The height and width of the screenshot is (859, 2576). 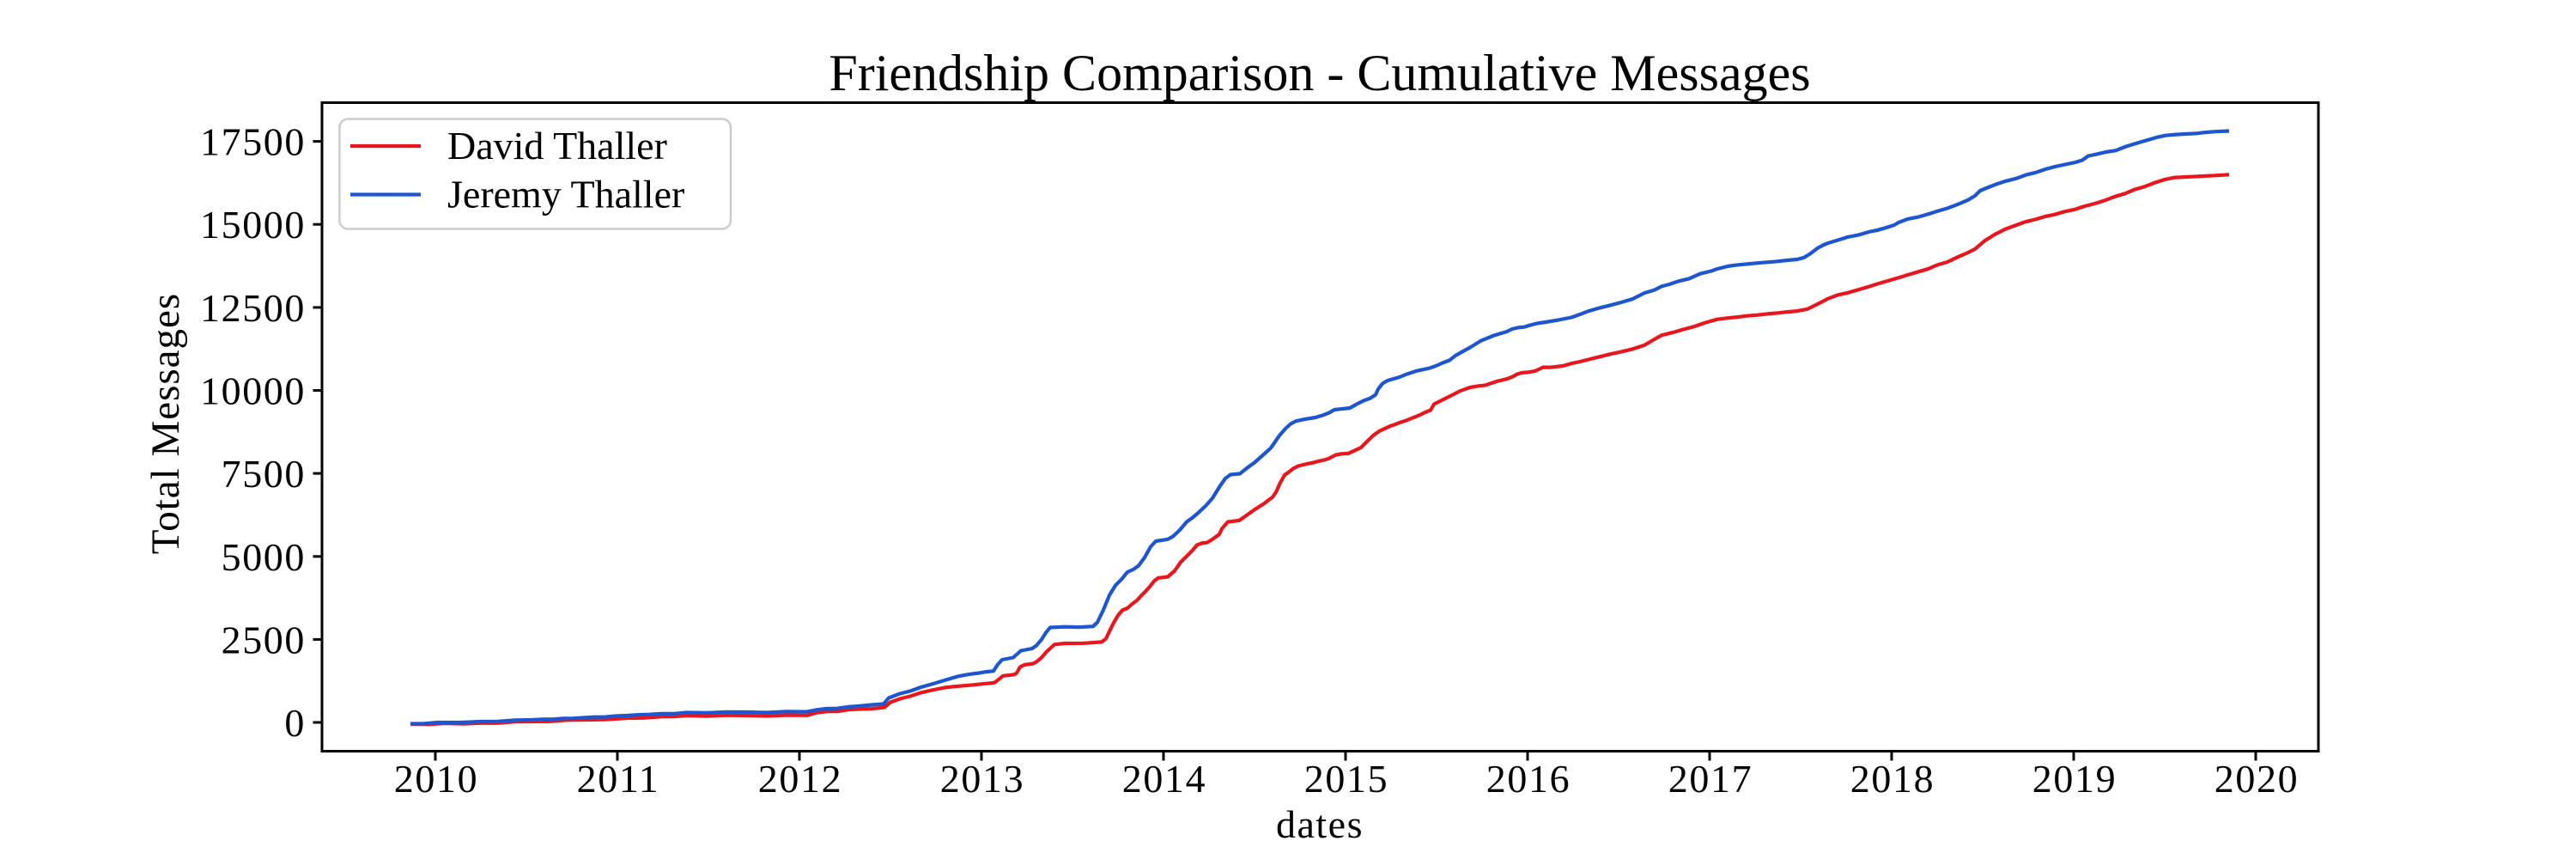 I want to click on svg-text: 2010, so click(x=436, y=779).